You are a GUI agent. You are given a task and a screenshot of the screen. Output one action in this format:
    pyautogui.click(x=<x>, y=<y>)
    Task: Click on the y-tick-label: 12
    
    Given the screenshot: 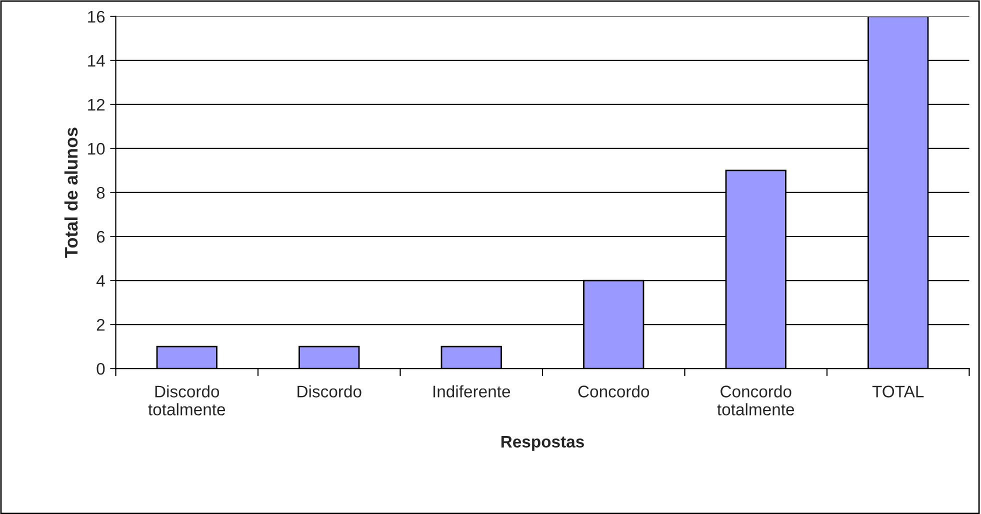 What is the action you would take?
    pyautogui.click(x=96, y=104)
    